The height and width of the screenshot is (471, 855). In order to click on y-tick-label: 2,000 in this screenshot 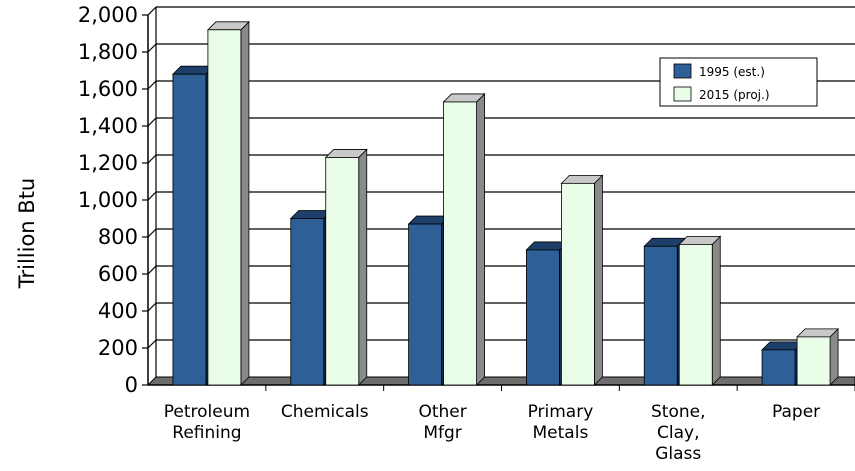, I will do `click(108, 15)`.